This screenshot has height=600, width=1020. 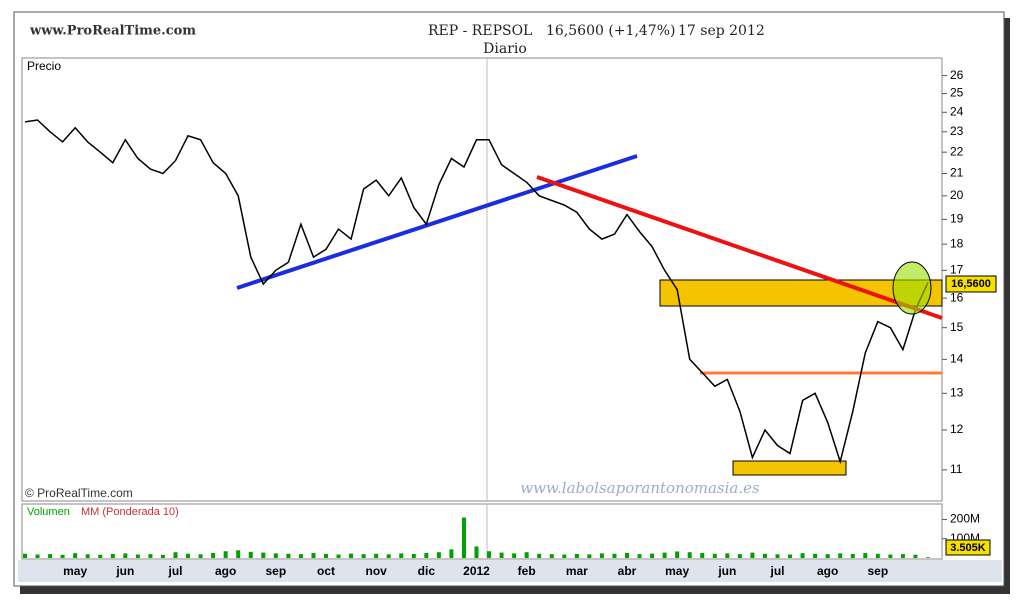 I want to click on x-tick-label: jul, so click(x=175, y=571).